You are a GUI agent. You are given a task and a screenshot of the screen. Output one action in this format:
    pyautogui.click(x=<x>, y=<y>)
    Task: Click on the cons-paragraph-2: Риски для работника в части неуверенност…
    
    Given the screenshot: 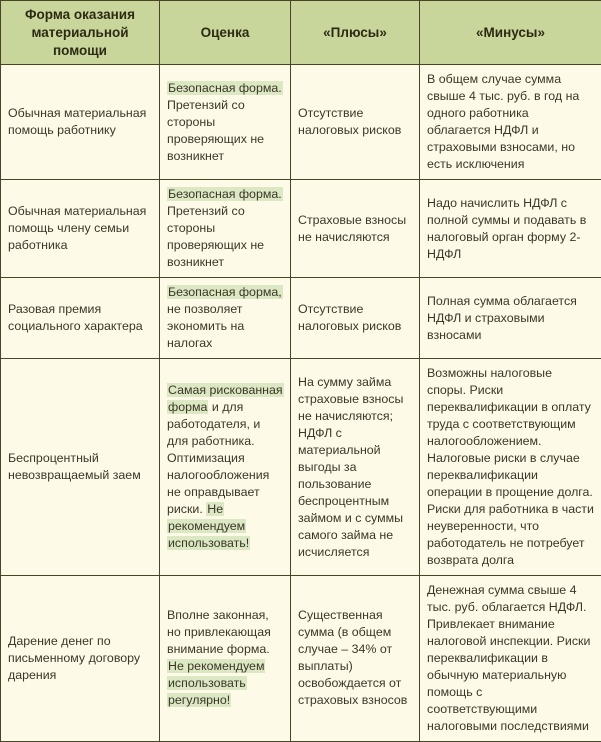 What is the action you would take?
    pyautogui.click(x=510, y=534)
    